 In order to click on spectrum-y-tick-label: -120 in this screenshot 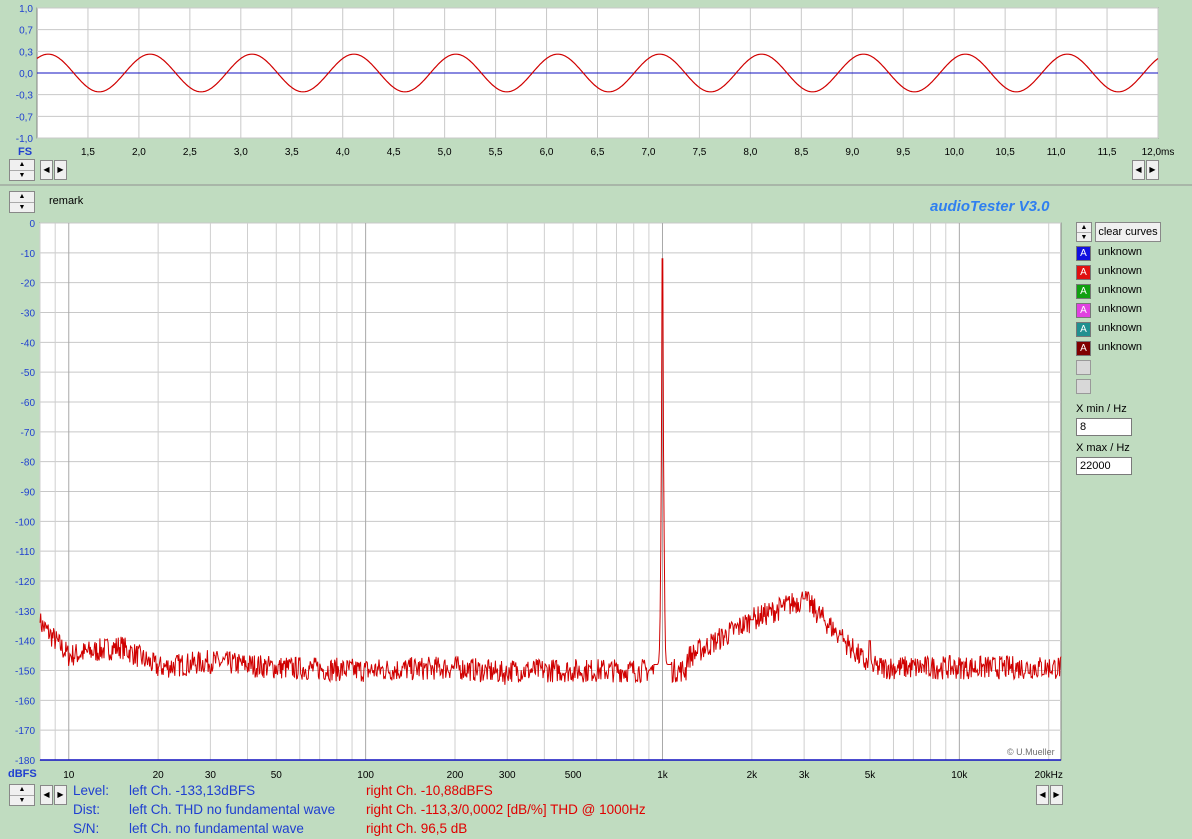, I will do `click(25, 582)`.